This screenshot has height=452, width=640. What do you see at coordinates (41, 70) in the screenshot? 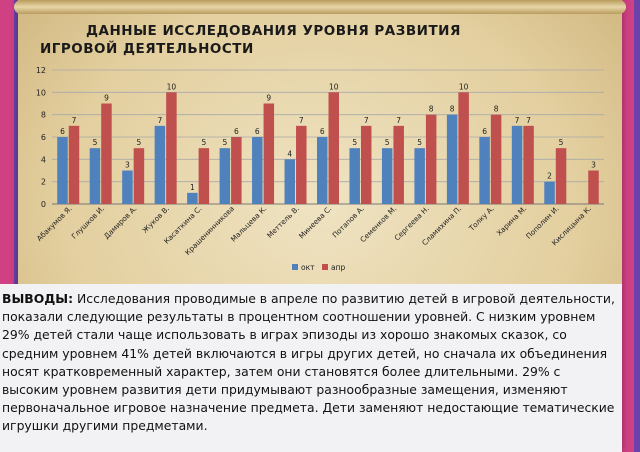
I see `y-tick-label: 12` at bounding box center [41, 70].